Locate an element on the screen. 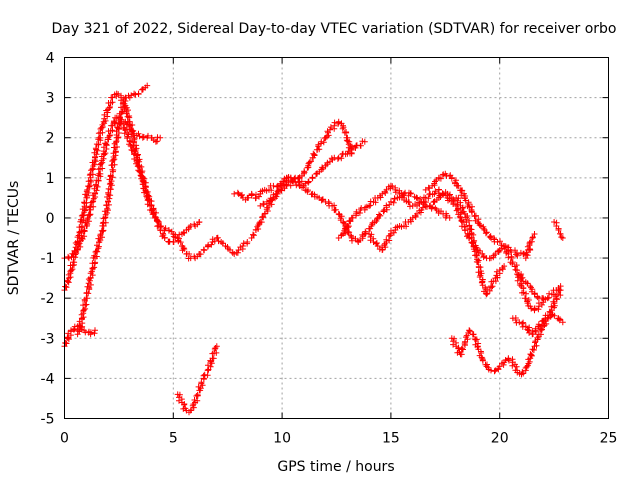 Image resolution: width=640 pixels, height=480 pixels. x-tick-label: 25 is located at coordinates (609, 439).